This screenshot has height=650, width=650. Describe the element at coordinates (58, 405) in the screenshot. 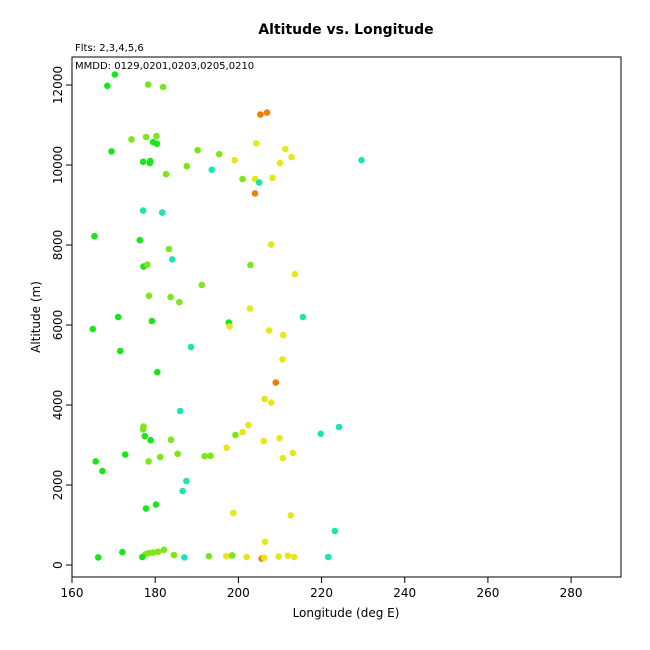

I see `y-tick-label: 4000` at that location.